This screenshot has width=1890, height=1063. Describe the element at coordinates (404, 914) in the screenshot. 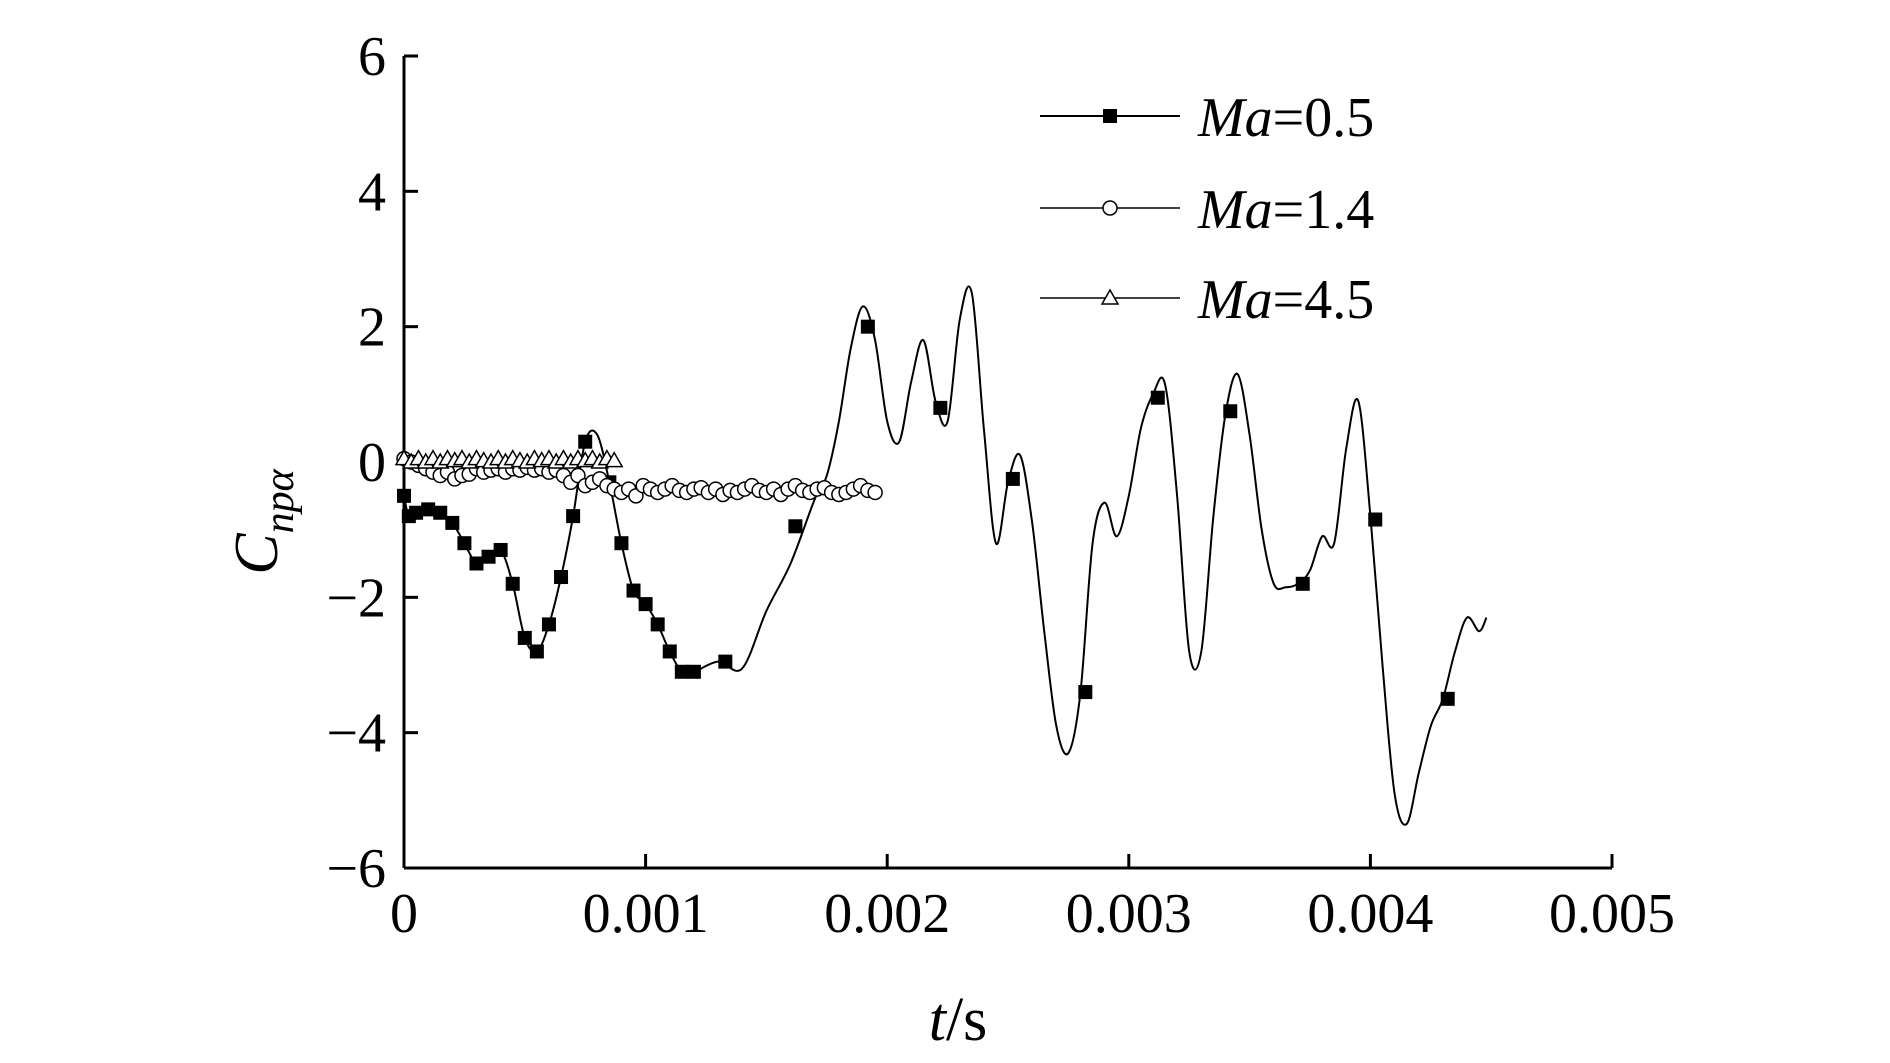

I see `x-tick-label: 0` at that location.